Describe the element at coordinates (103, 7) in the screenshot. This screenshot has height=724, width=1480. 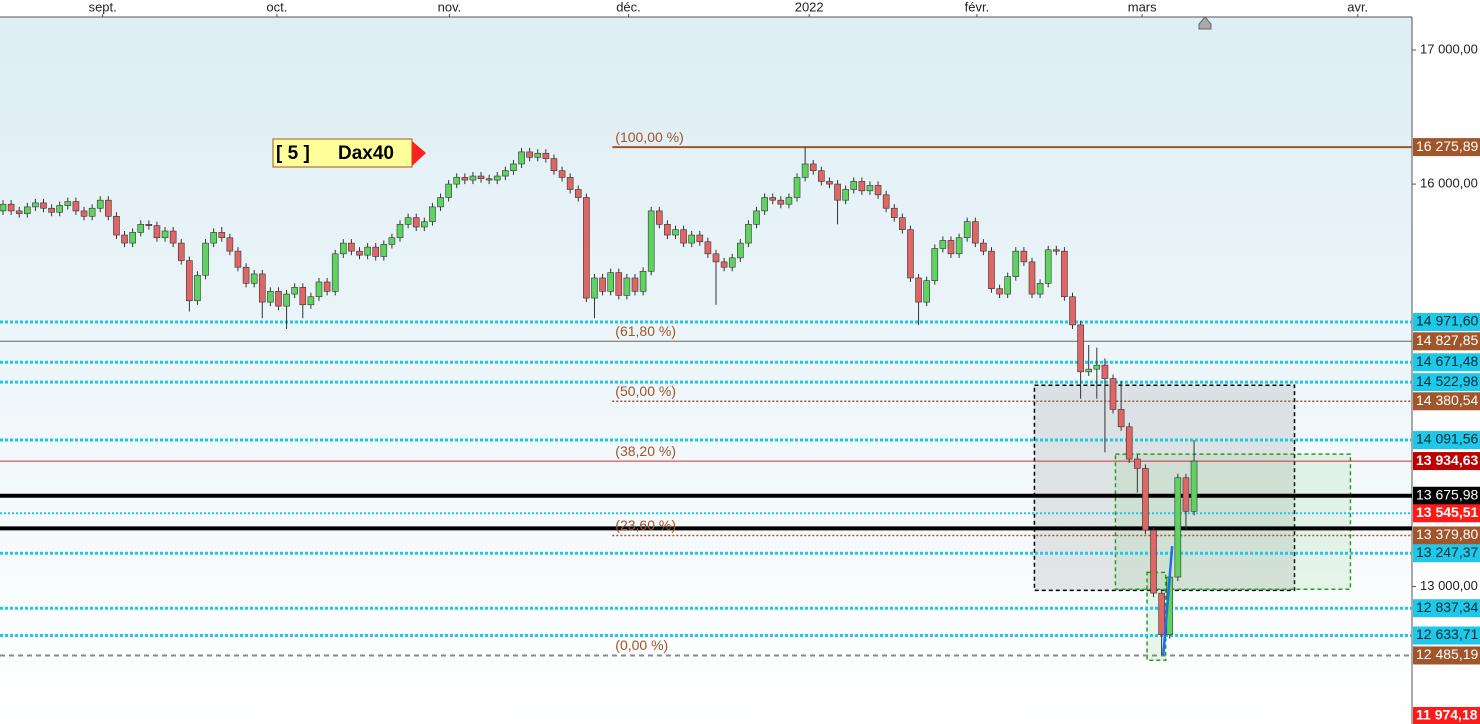
I see `x-tick-label: sept.` at that location.